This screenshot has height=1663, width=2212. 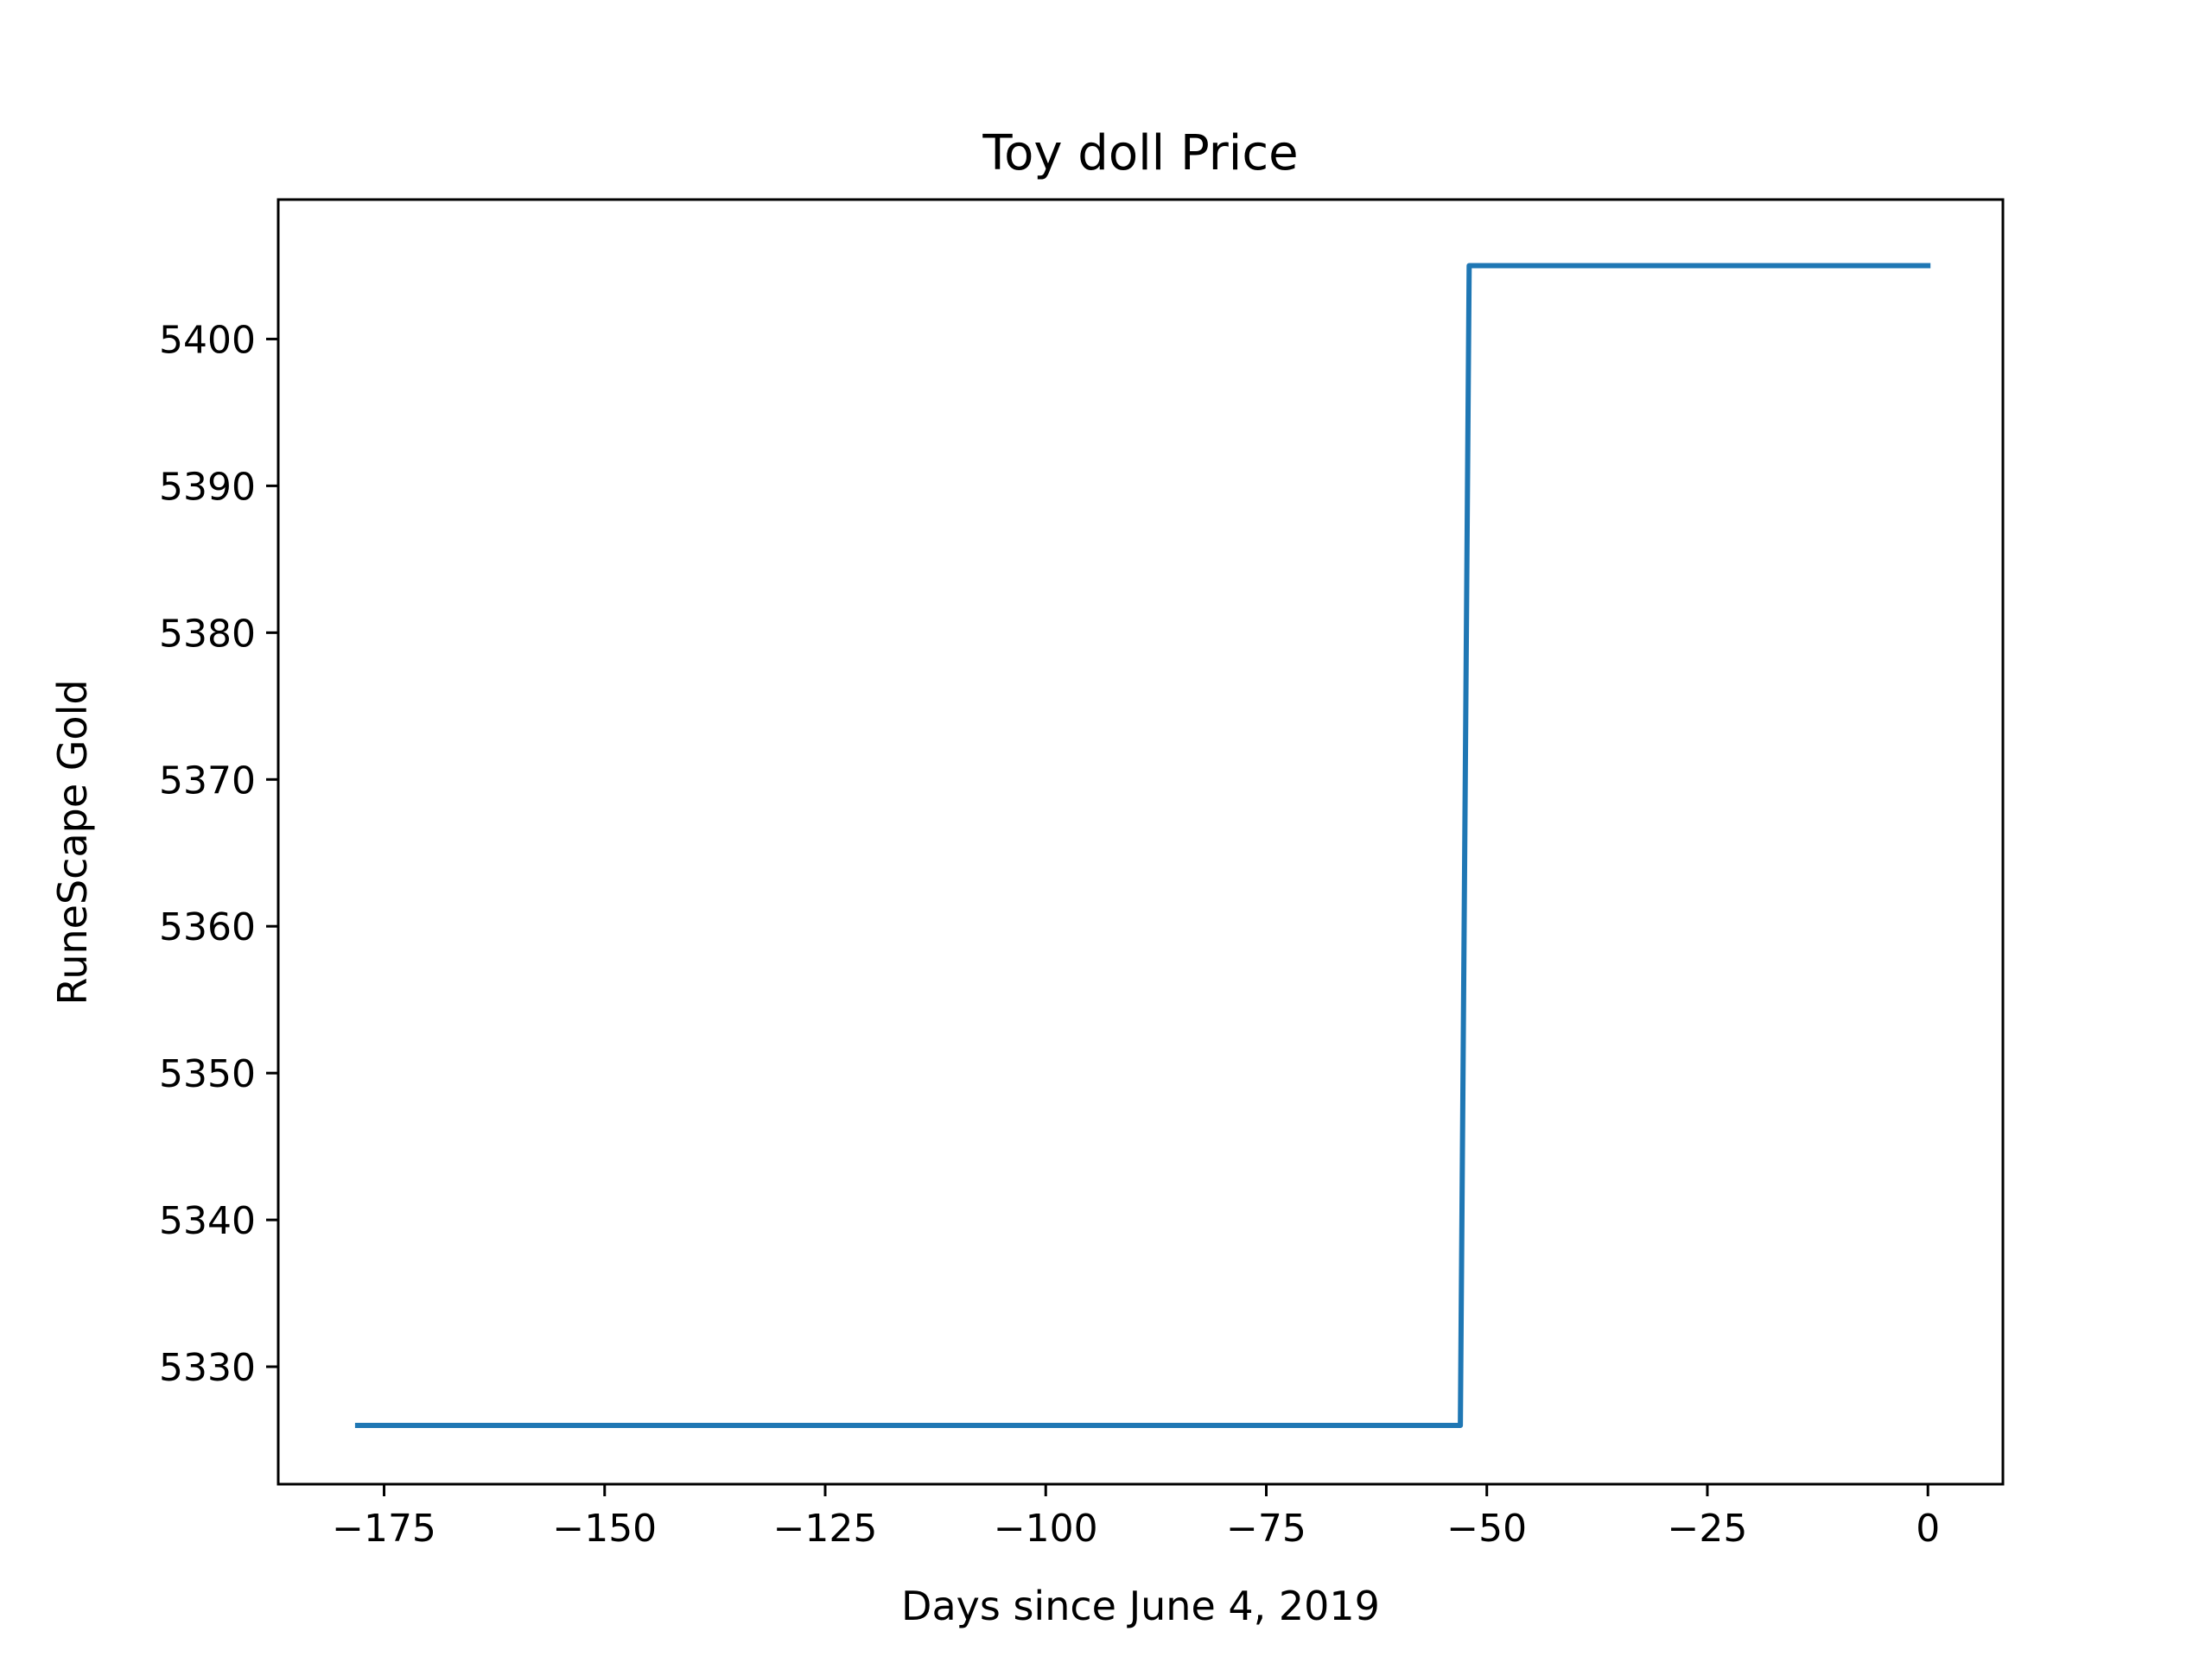 What do you see at coordinates (218, 854) in the screenshot?
I see `y-axis-ticks: 5330 5340 5350 5360 5370 5380 5390 5400` at bounding box center [218, 854].